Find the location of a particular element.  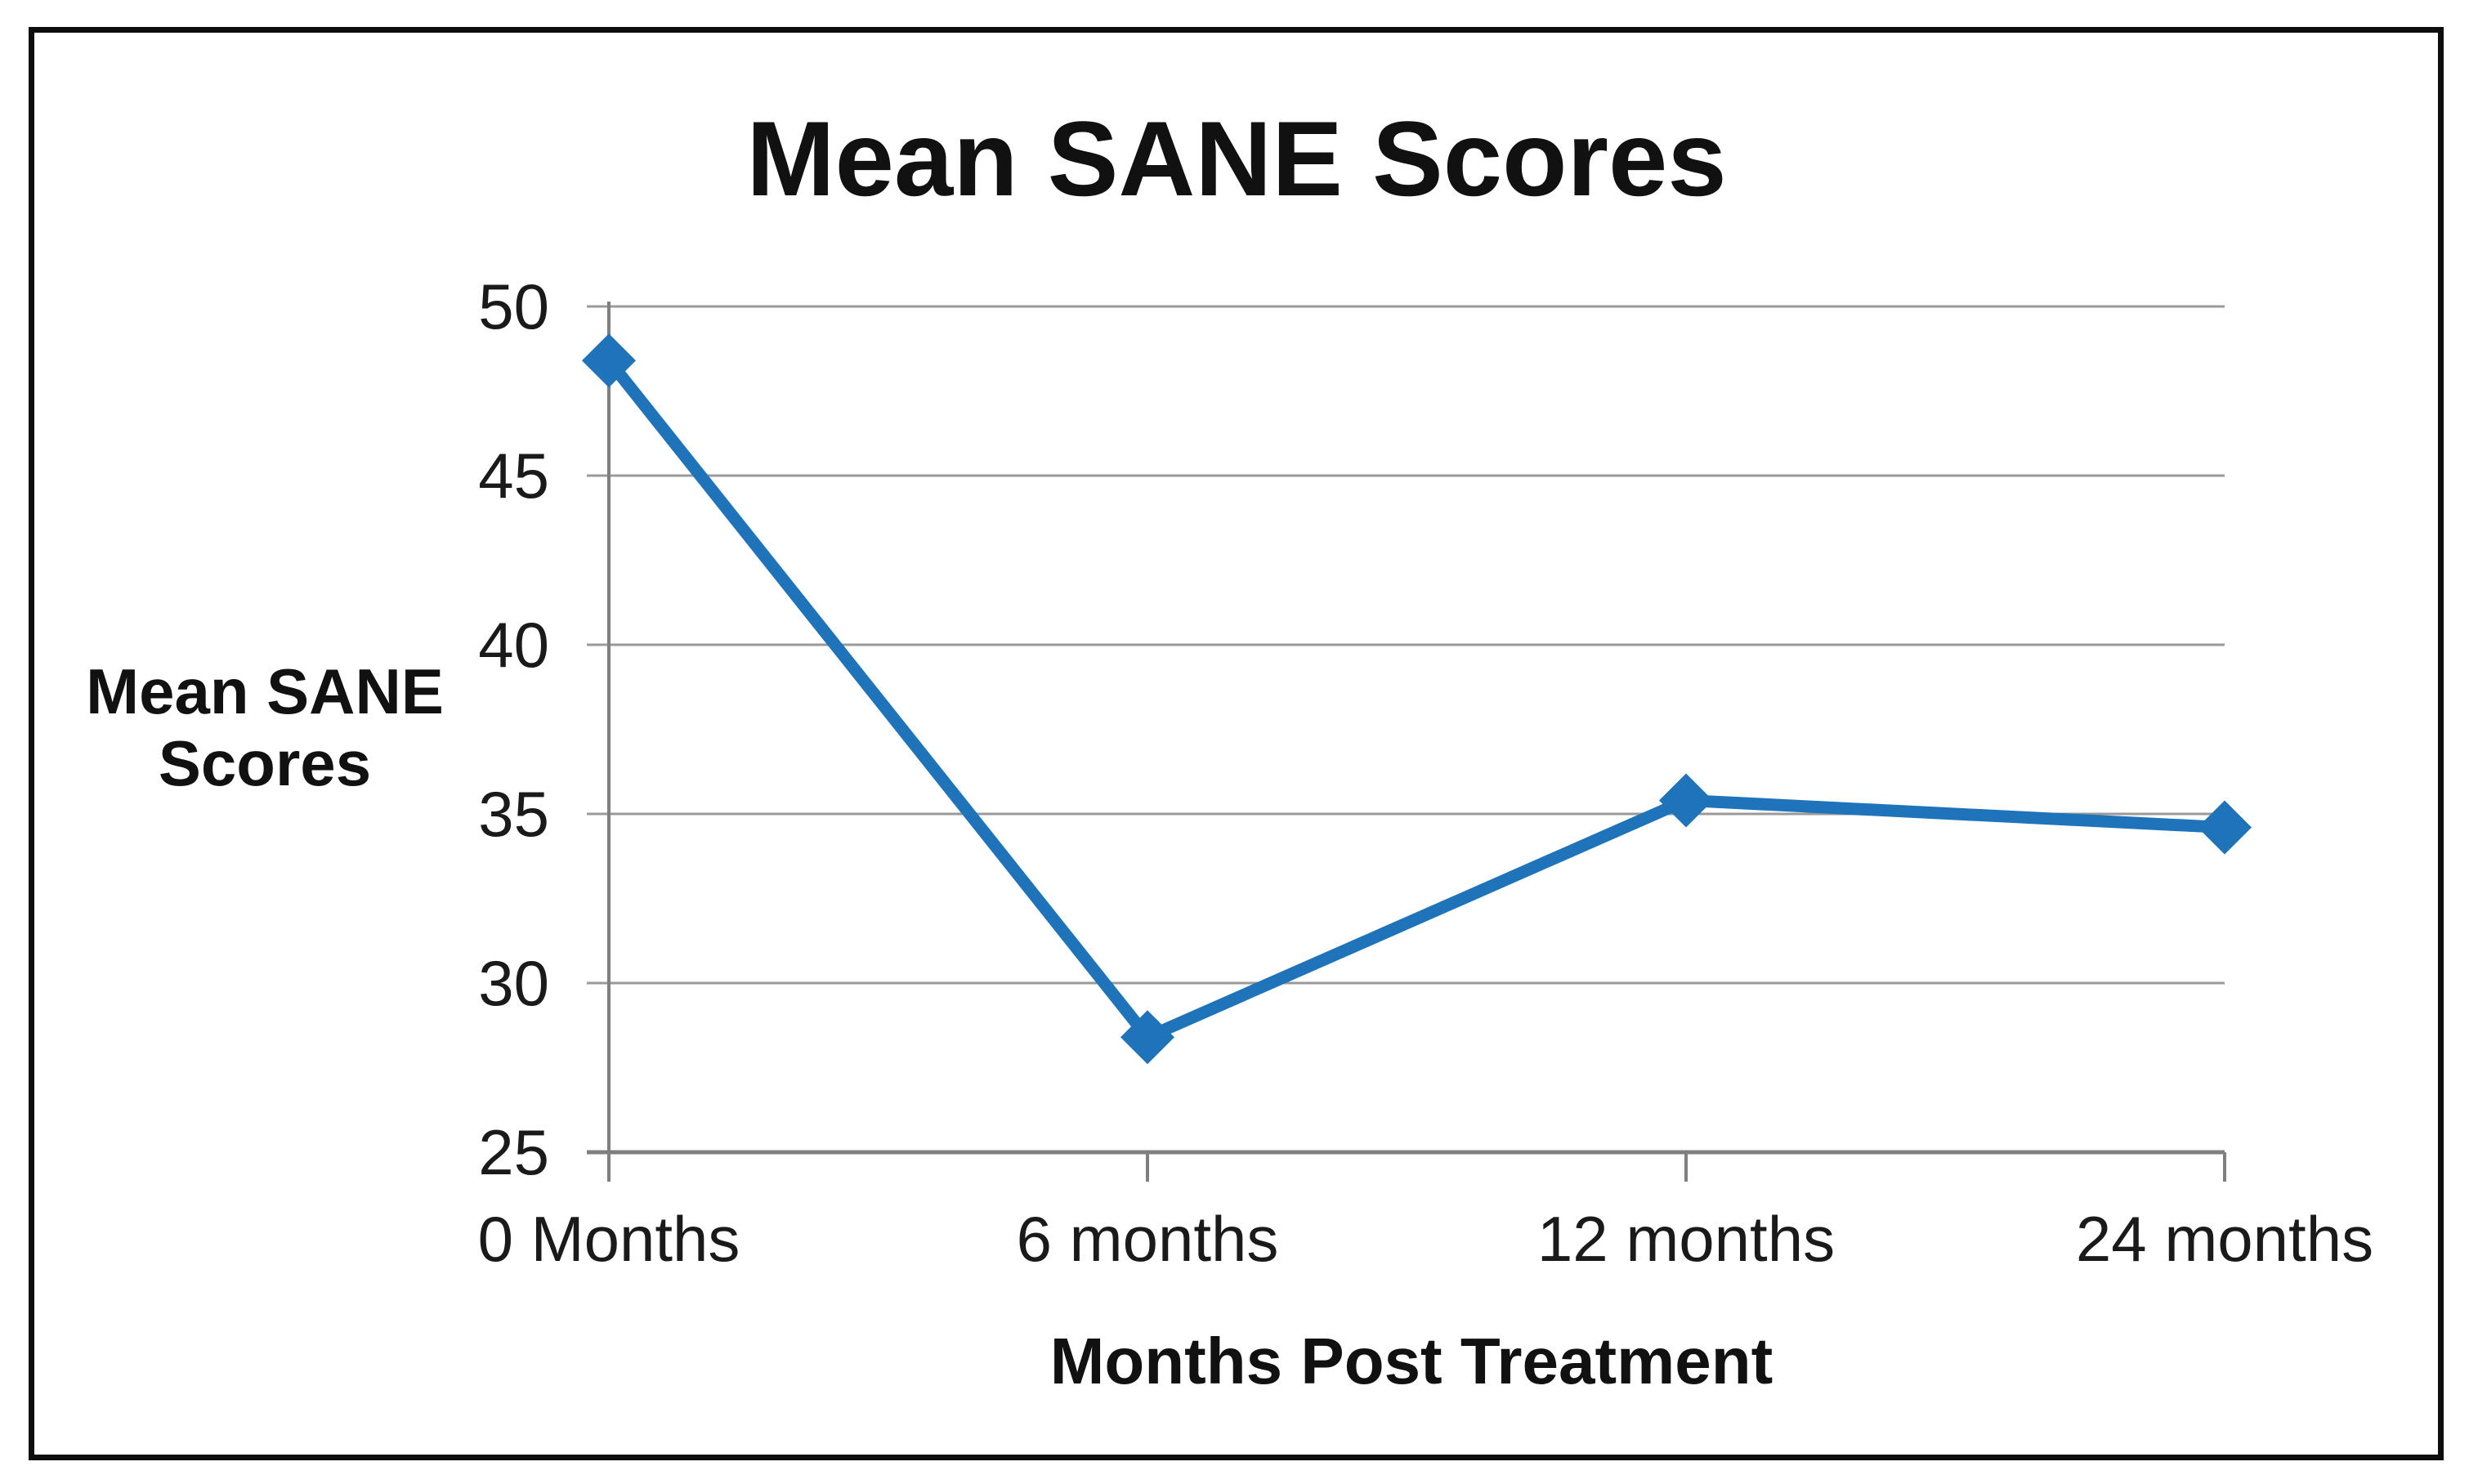

x-category-label-2: 12 months is located at coordinates (1686, 1239).